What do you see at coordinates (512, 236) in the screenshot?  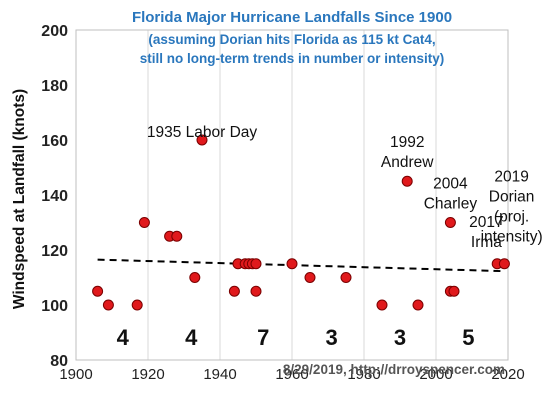 I see `annotation-4-line-3: intensity)` at bounding box center [512, 236].